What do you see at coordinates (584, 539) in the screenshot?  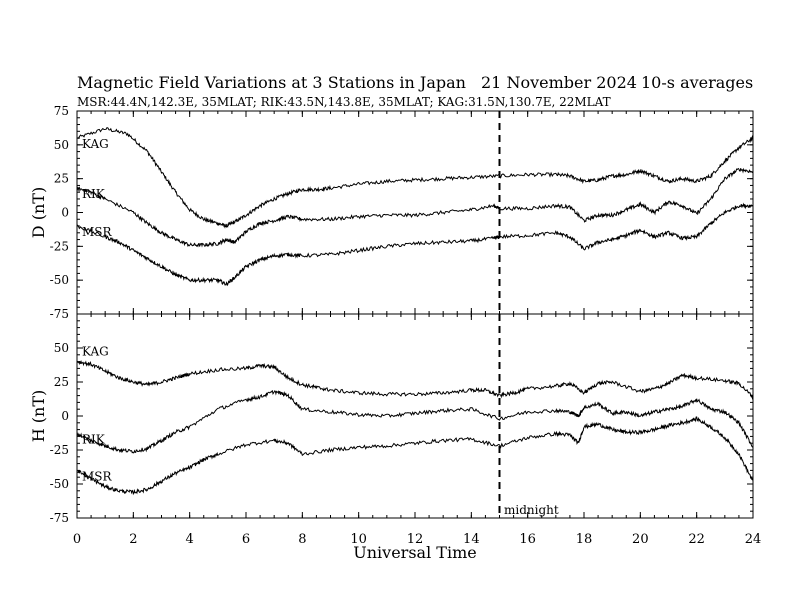 I see `x-tick-label: 18` at bounding box center [584, 539].